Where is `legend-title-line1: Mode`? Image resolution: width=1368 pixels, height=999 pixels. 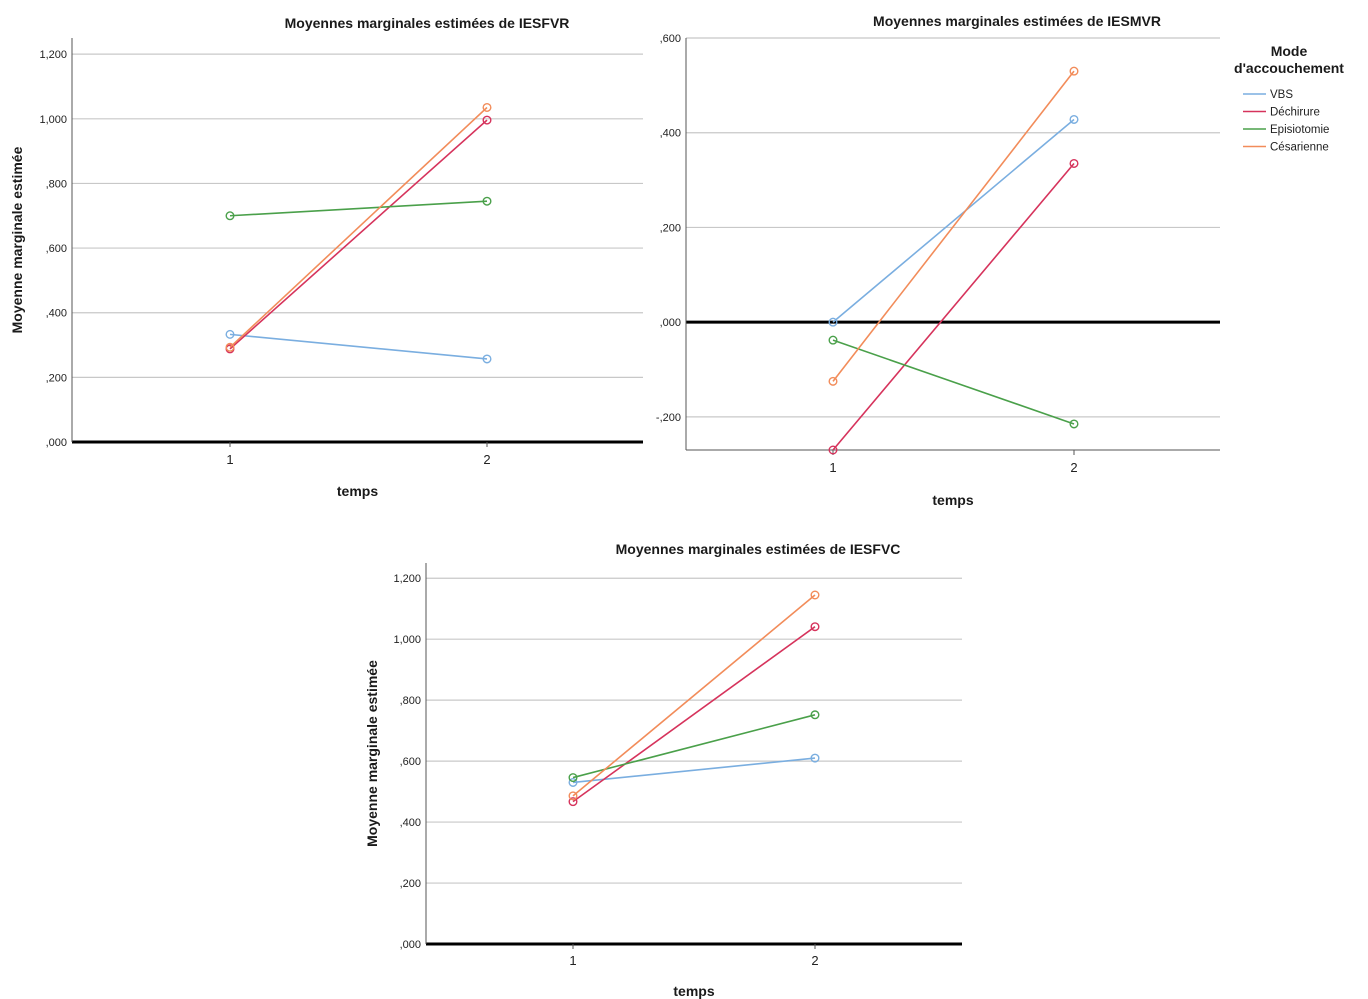
legend-title-line1: Mode is located at coordinates (1289, 51).